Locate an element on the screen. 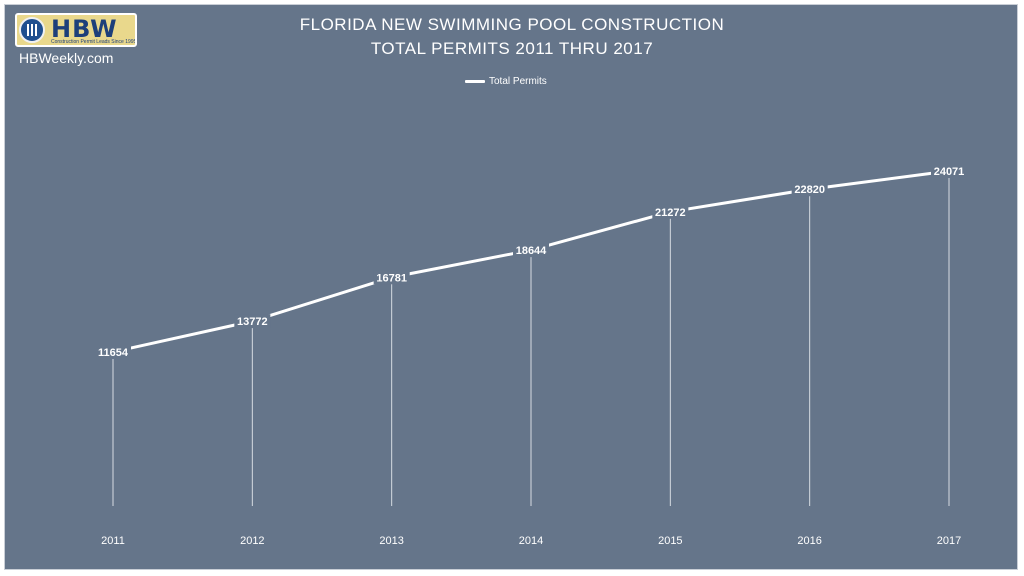 The height and width of the screenshot is (576, 1024). legend-swatch is located at coordinates (475, 81).